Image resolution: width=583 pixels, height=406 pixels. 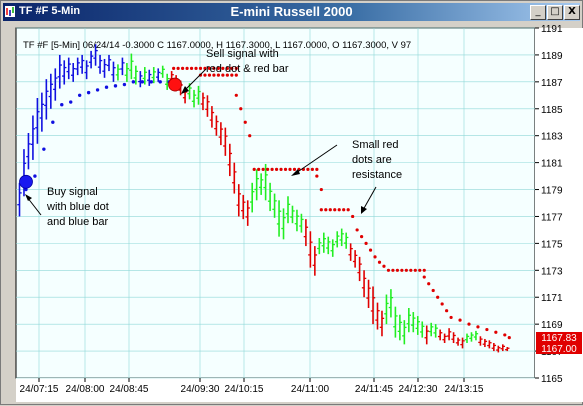 I want to click on last-price-label: 1167.83, so click(x=559, y=338).